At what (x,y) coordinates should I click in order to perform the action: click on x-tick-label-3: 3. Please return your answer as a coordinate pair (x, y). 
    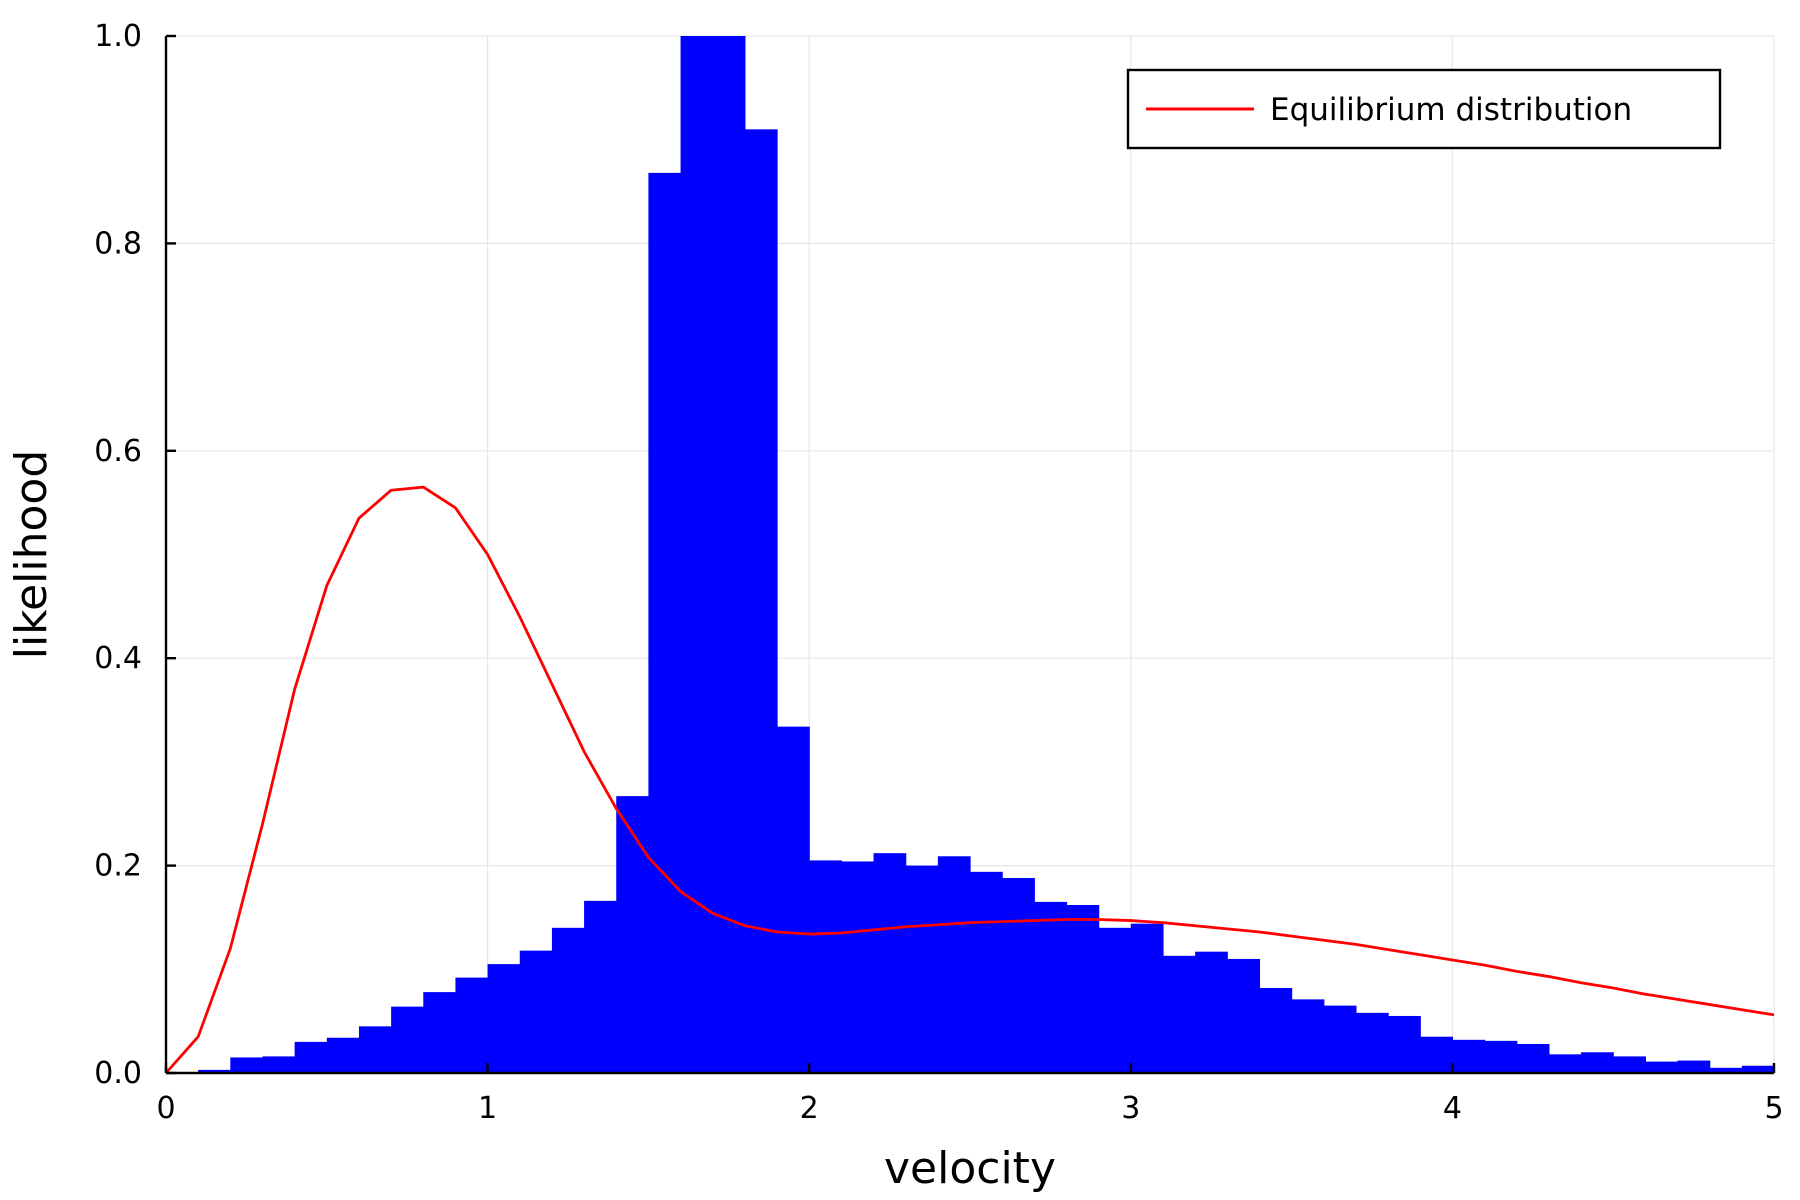
    Looking at the image, I should click on (1130, 1108).